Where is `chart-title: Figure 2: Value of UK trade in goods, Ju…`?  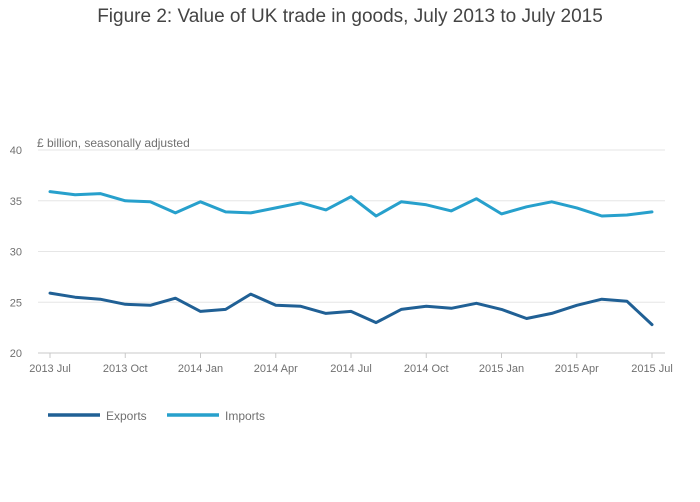
chart-title: Figure 2: Value of UK trade in goods, Ju… is located at coordinates (350, 16).